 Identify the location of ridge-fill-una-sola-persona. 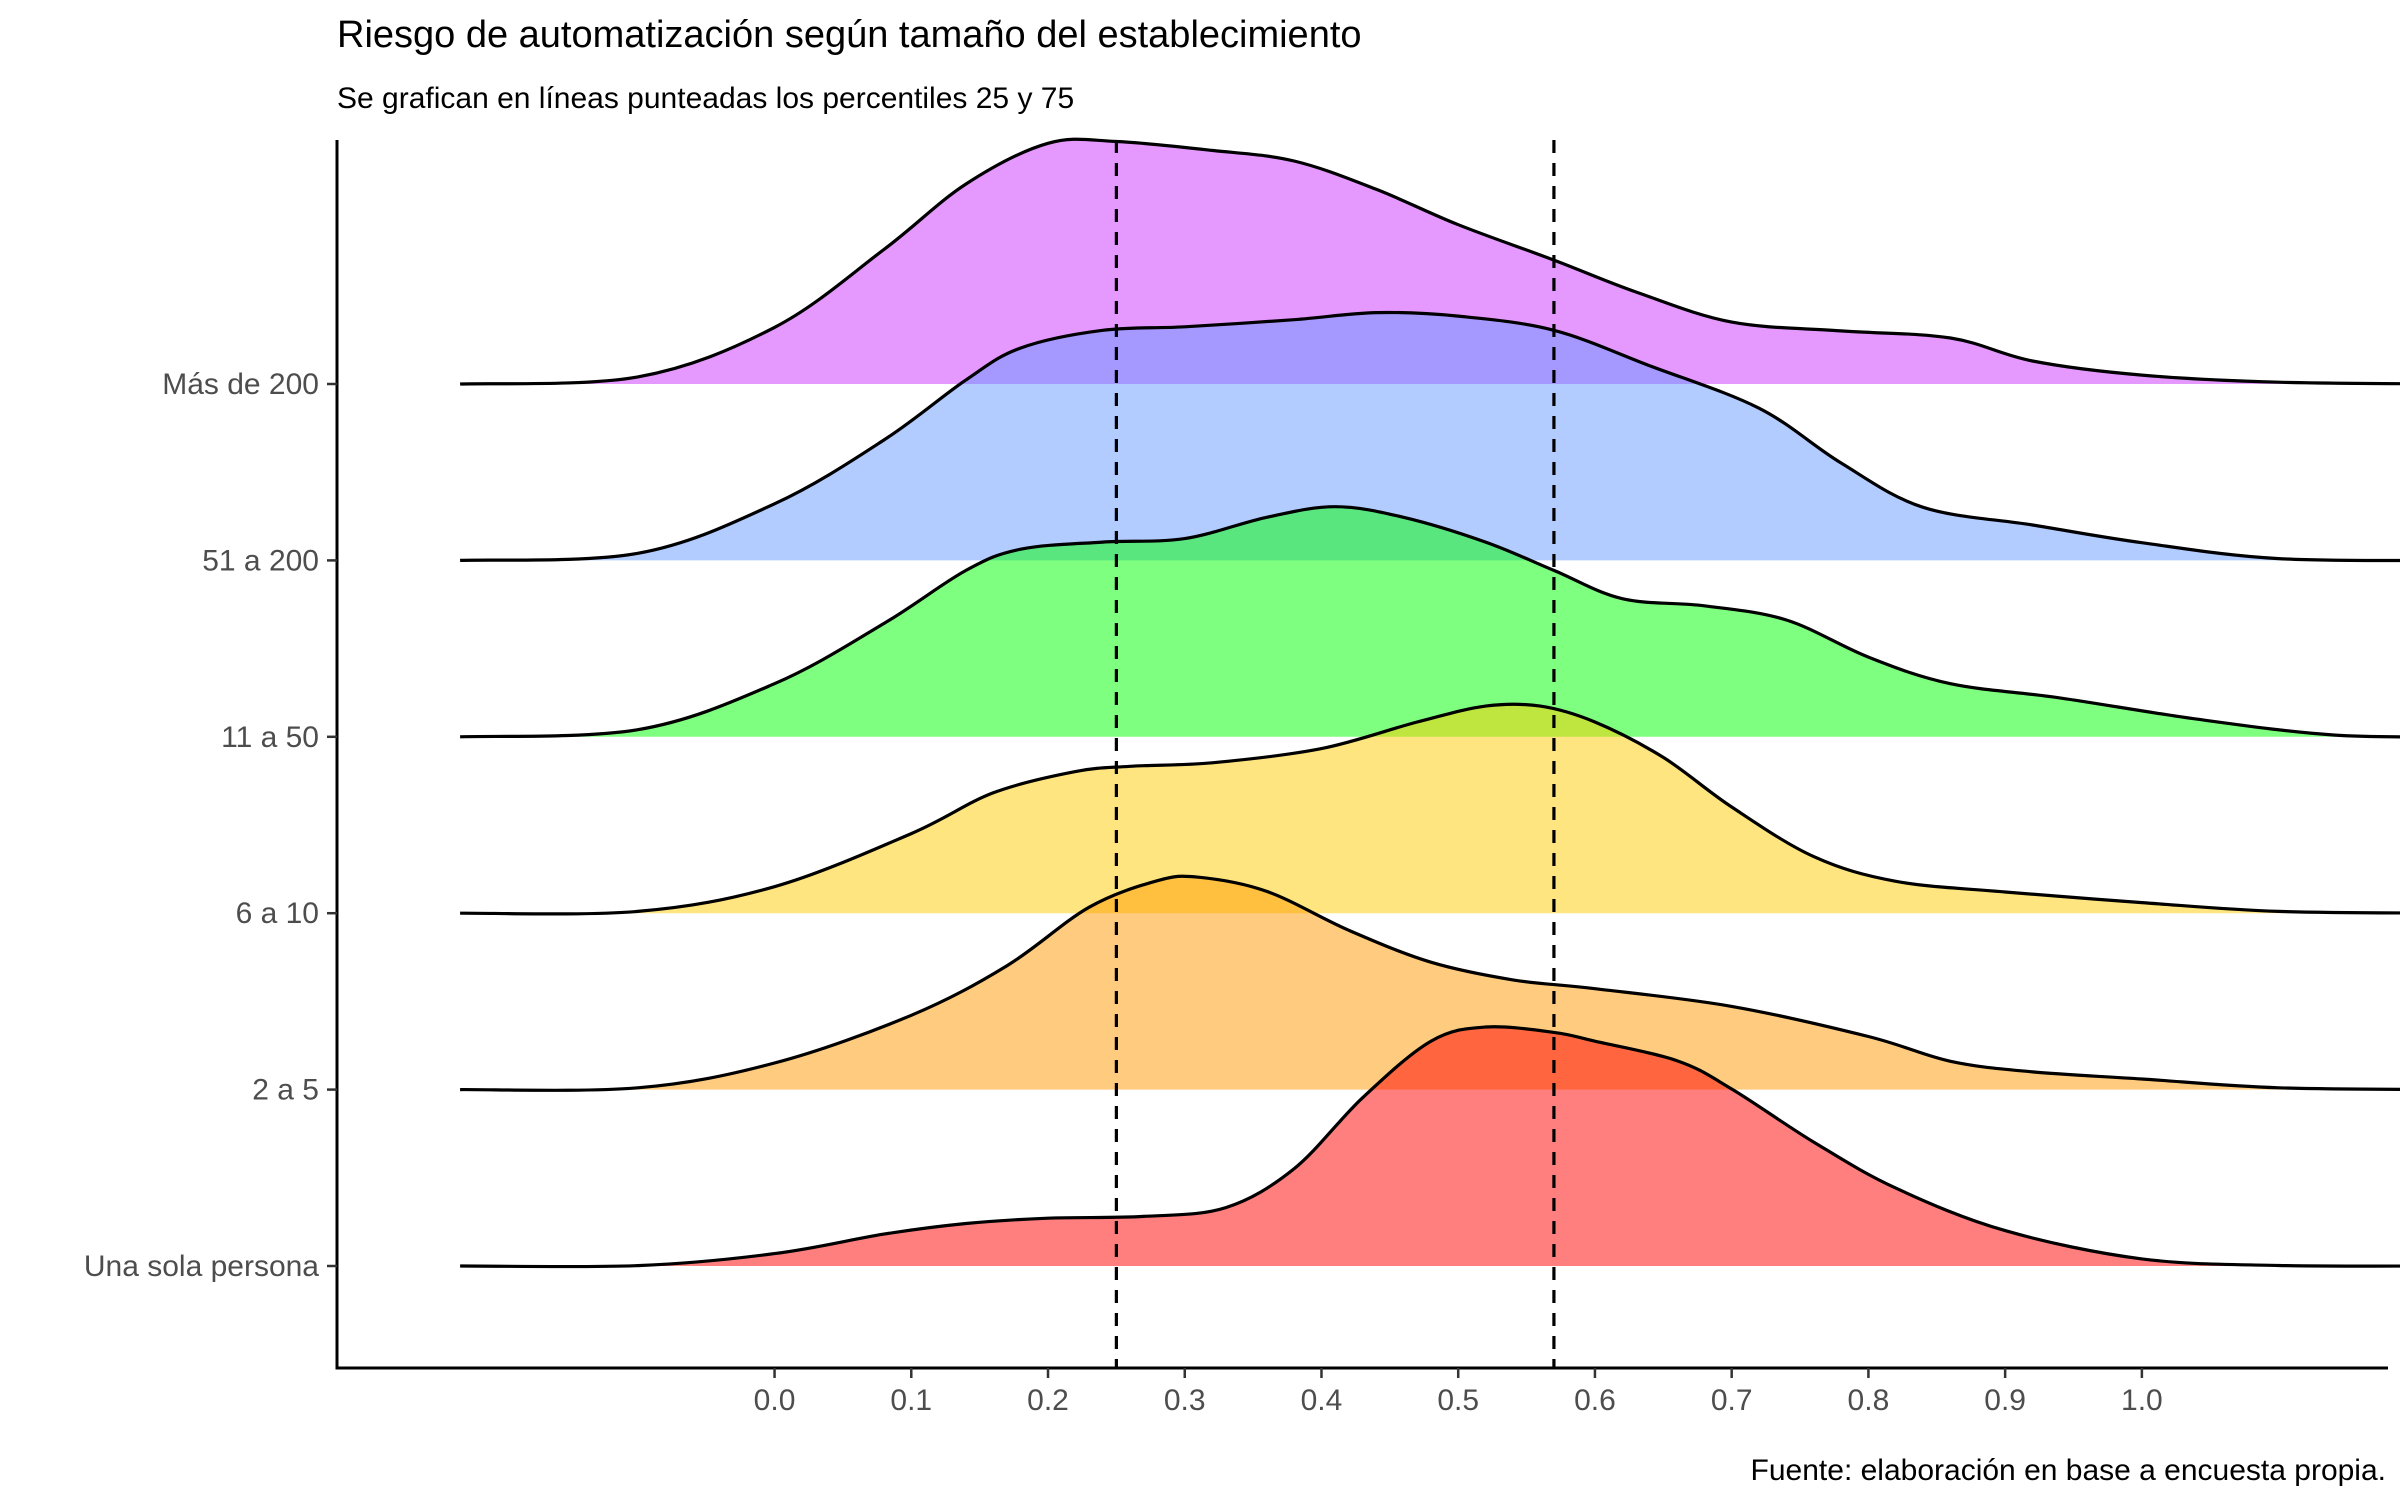
(1430, 1146).